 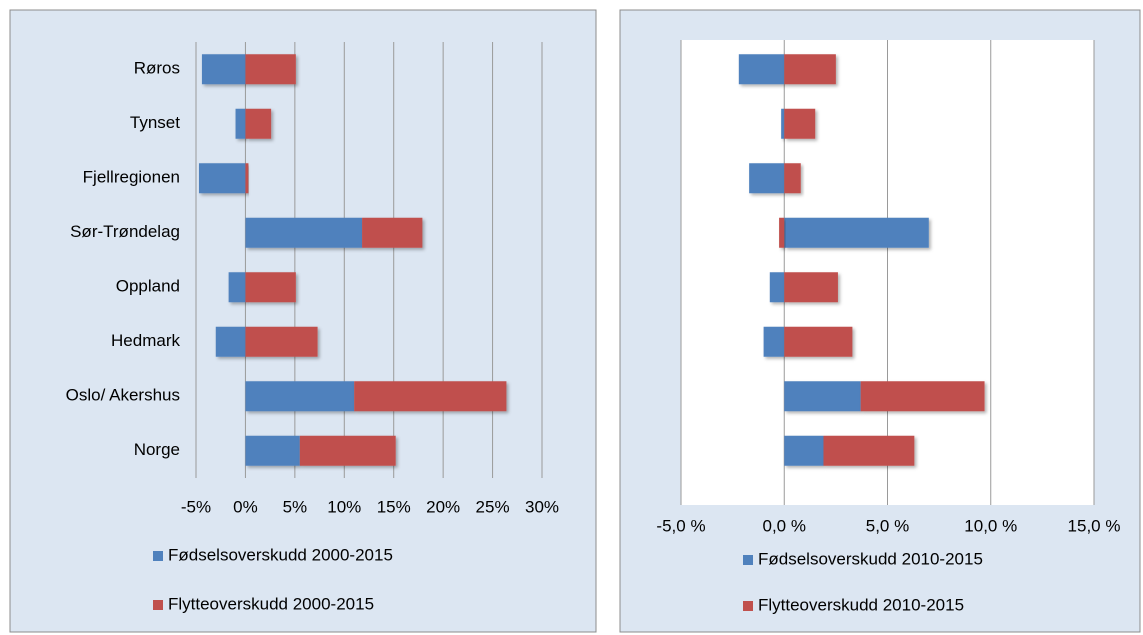 What do you see at coordinates (155, 122) in the screenshot?
I see `y-tick-label: Tynset` at bounding box center [155, 122].